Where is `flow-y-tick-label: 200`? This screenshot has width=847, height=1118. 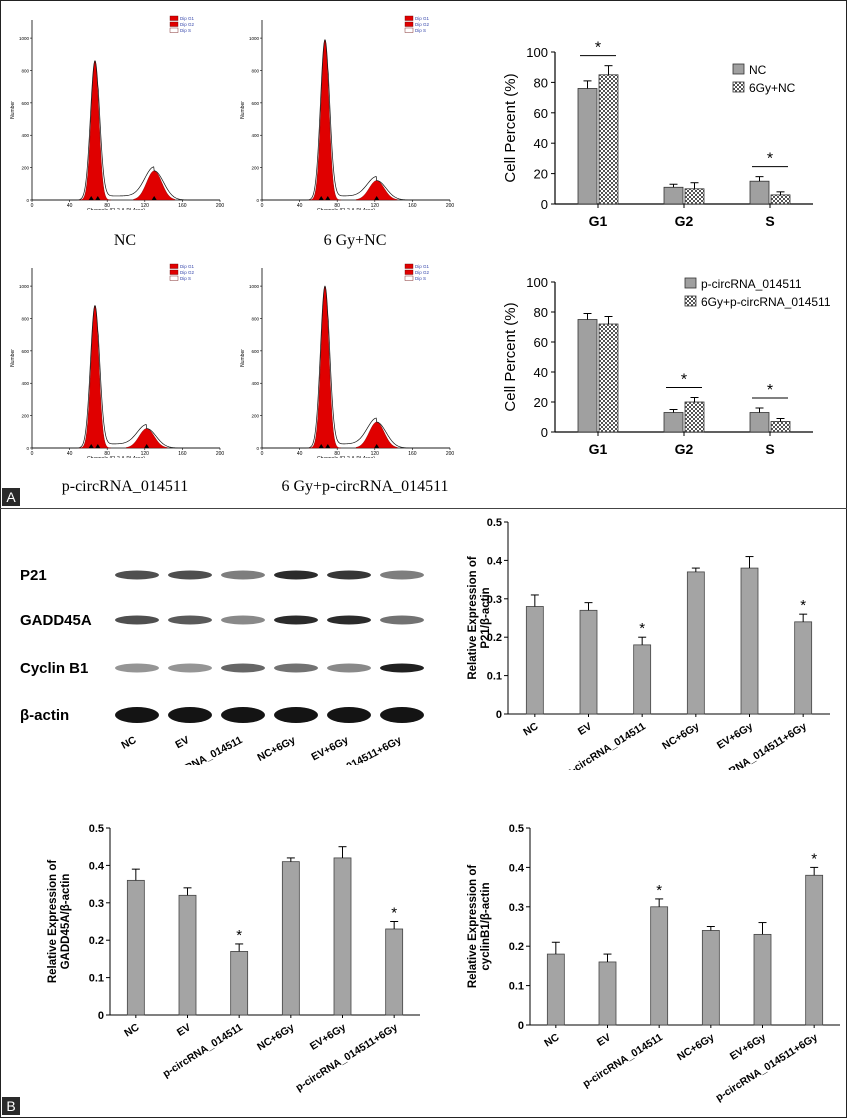 flow-y-tick-label: 200 is located at coordinates (25, 168).